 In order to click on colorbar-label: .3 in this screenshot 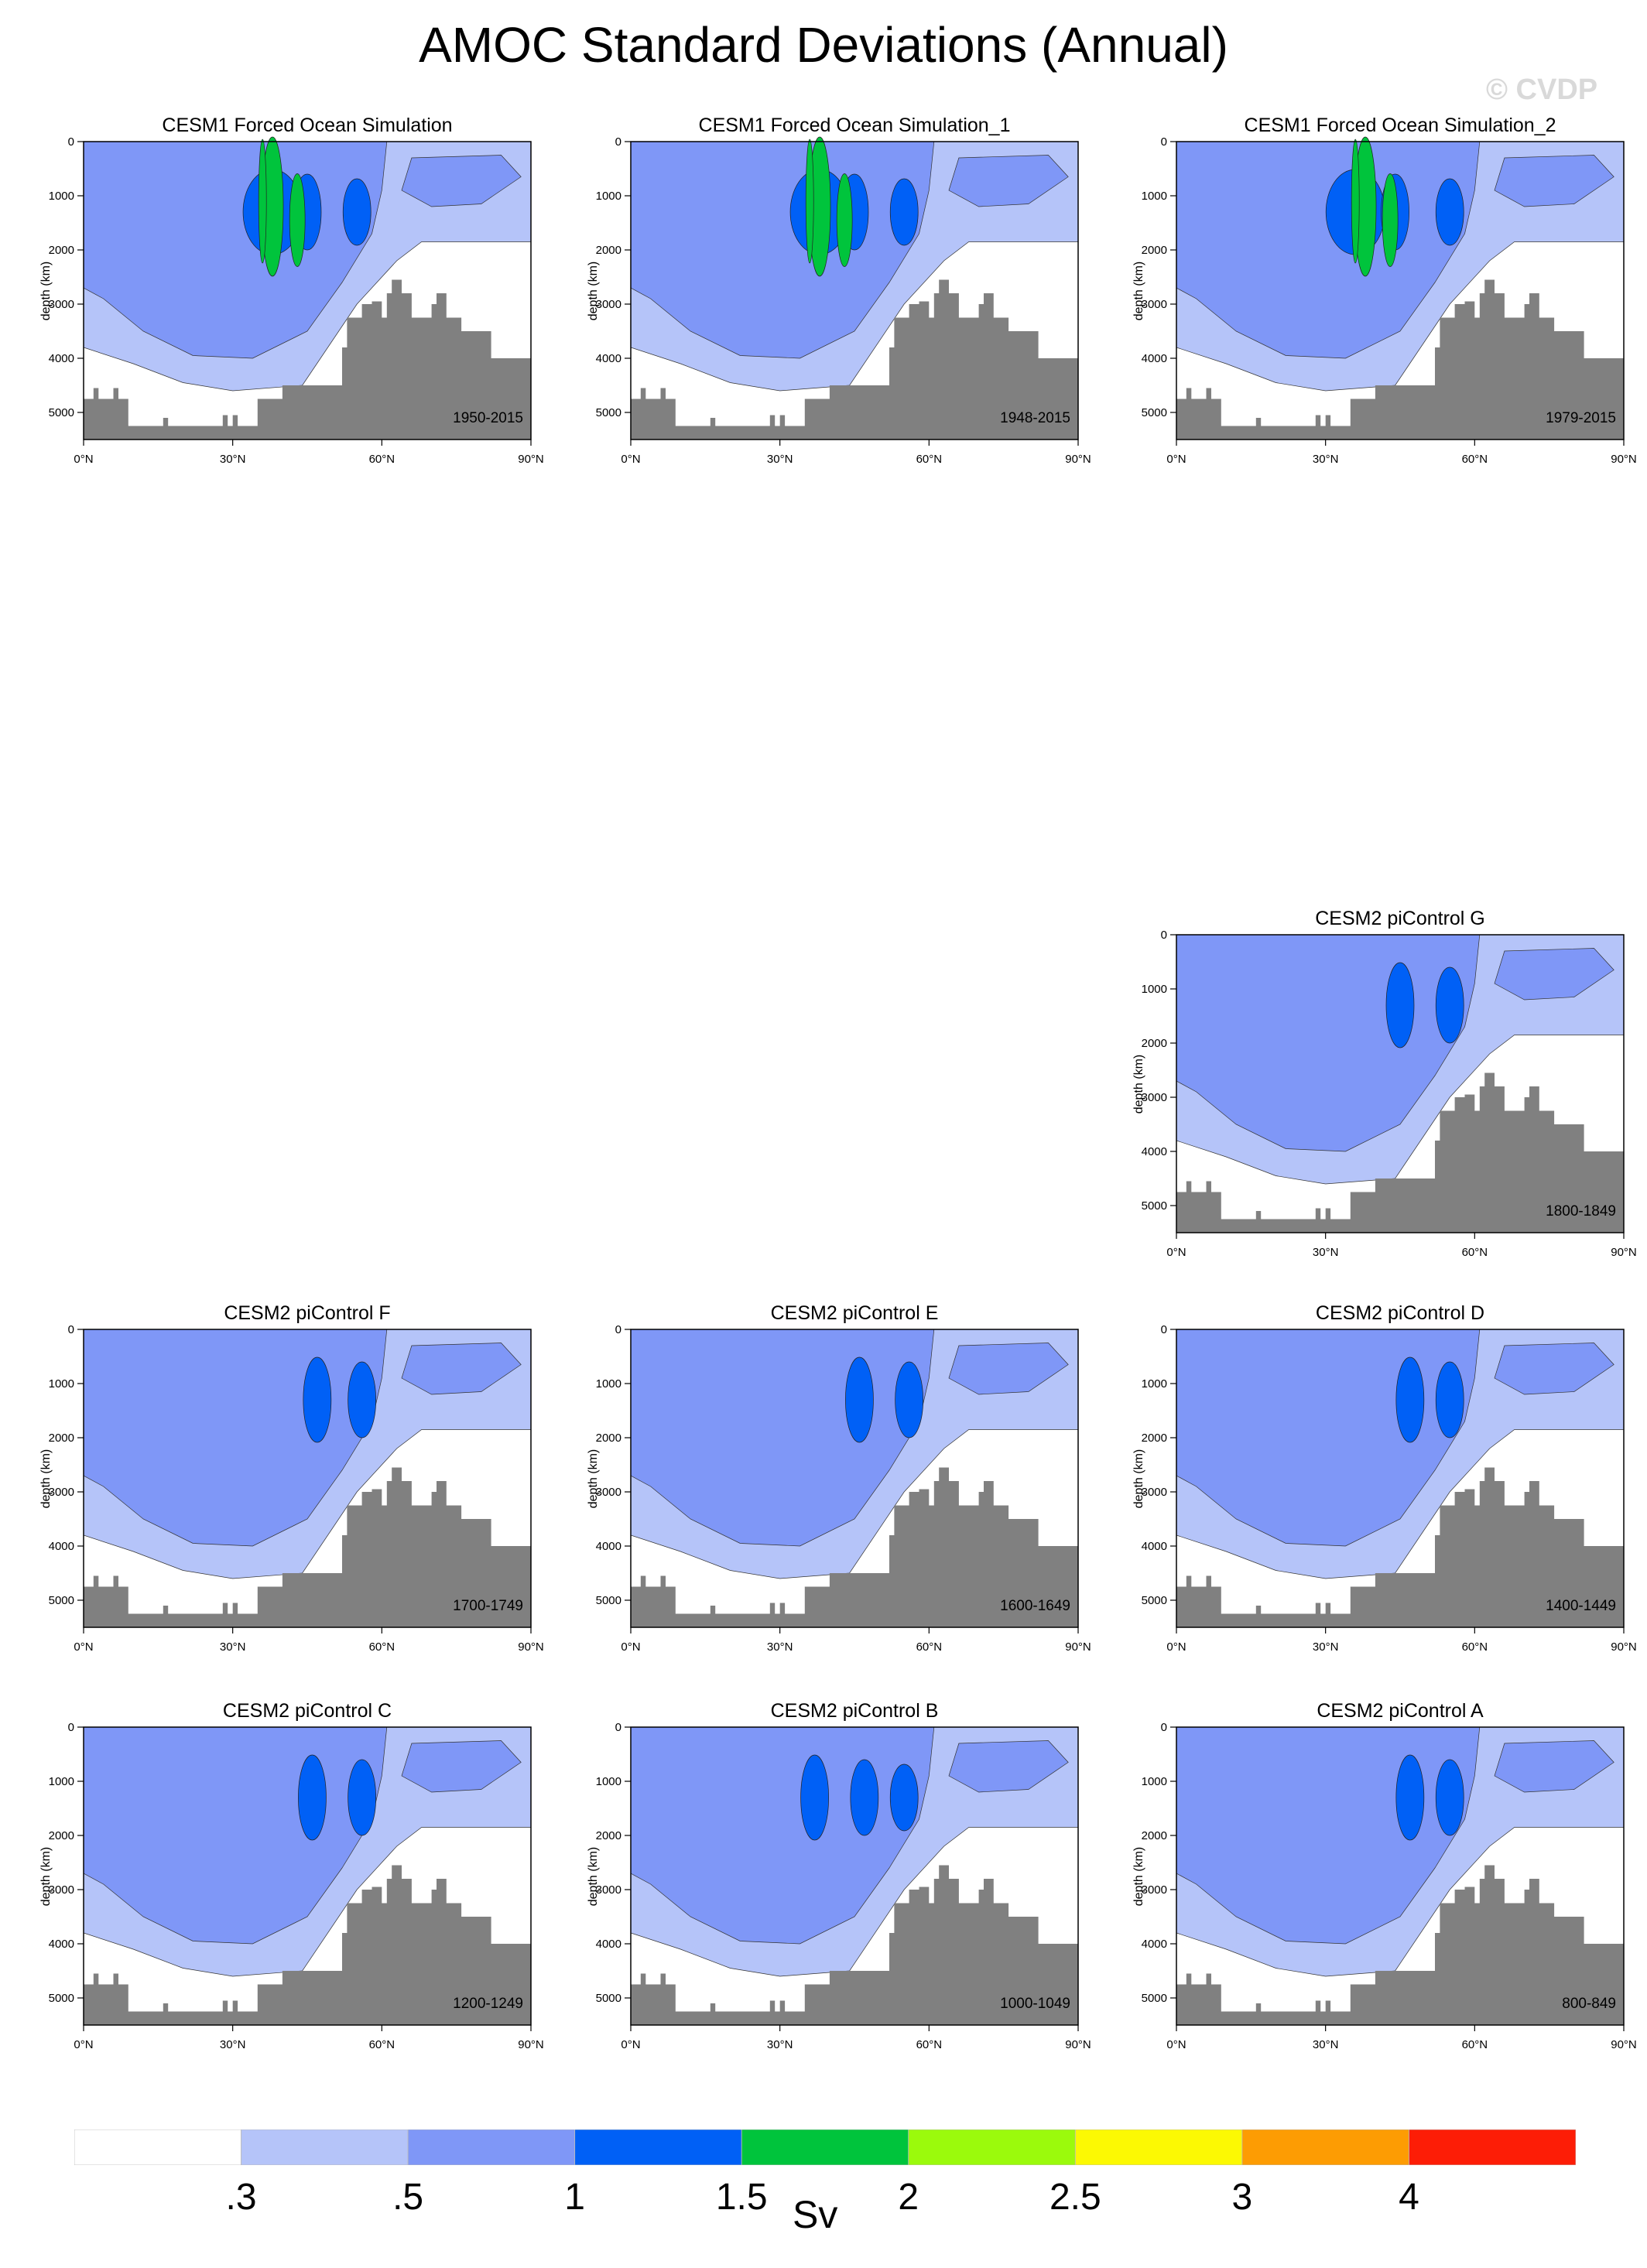, I will do `click(241, 2197)`.